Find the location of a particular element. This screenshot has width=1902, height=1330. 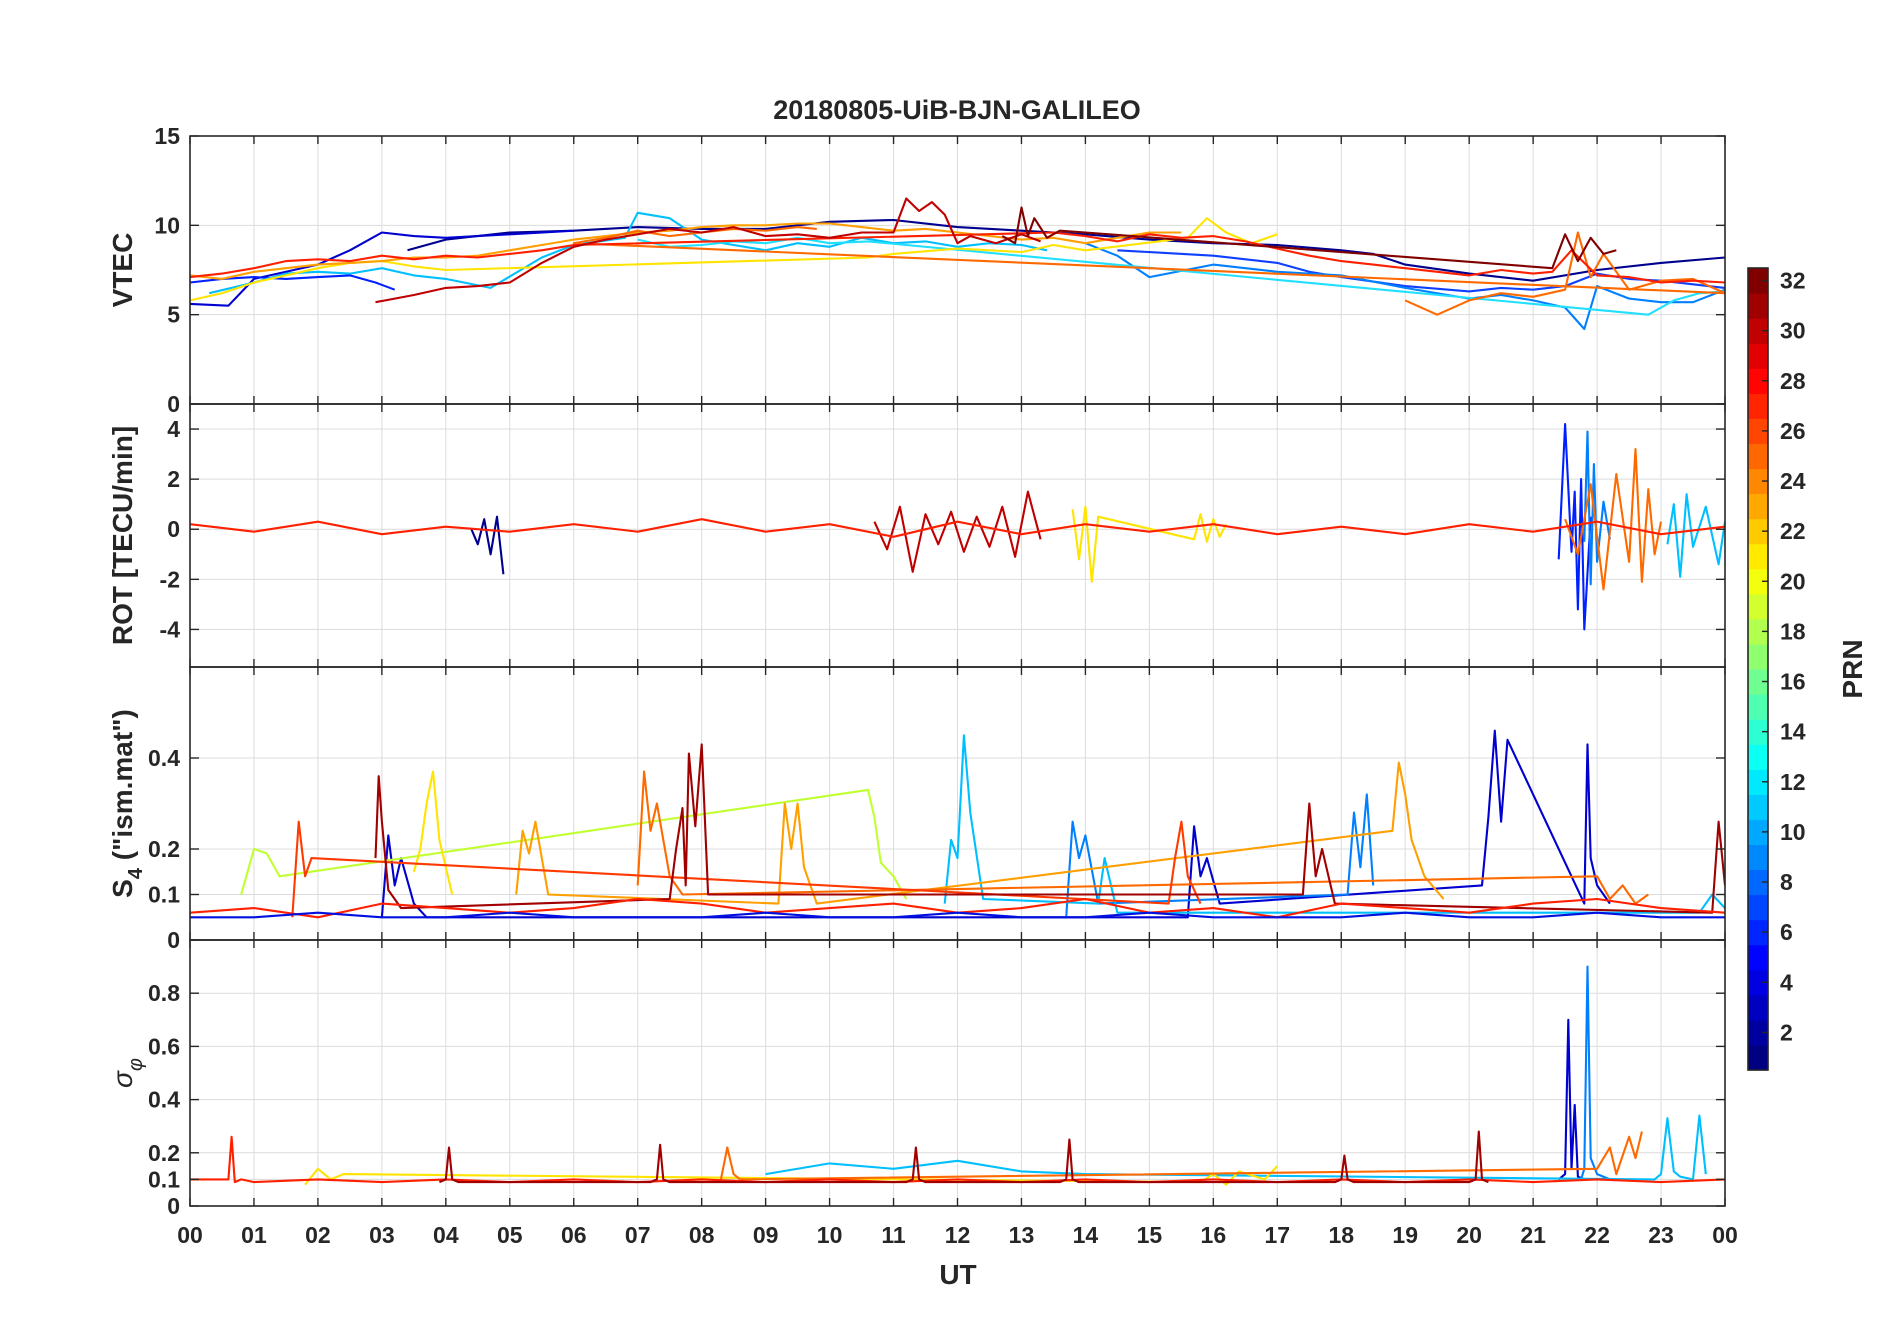

colorbar-tick-label: 6 is located at coordinates (1786, 932).